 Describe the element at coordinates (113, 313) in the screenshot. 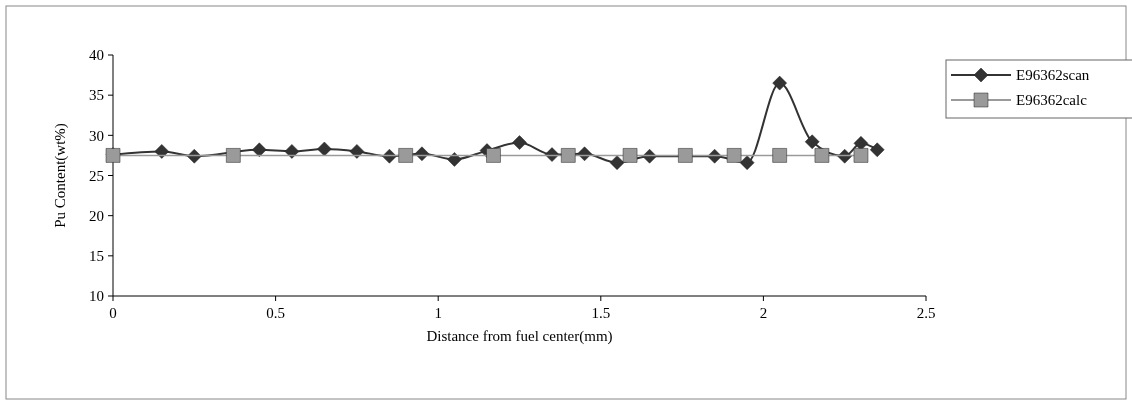

I see `x-tick-label: 0` at that location.